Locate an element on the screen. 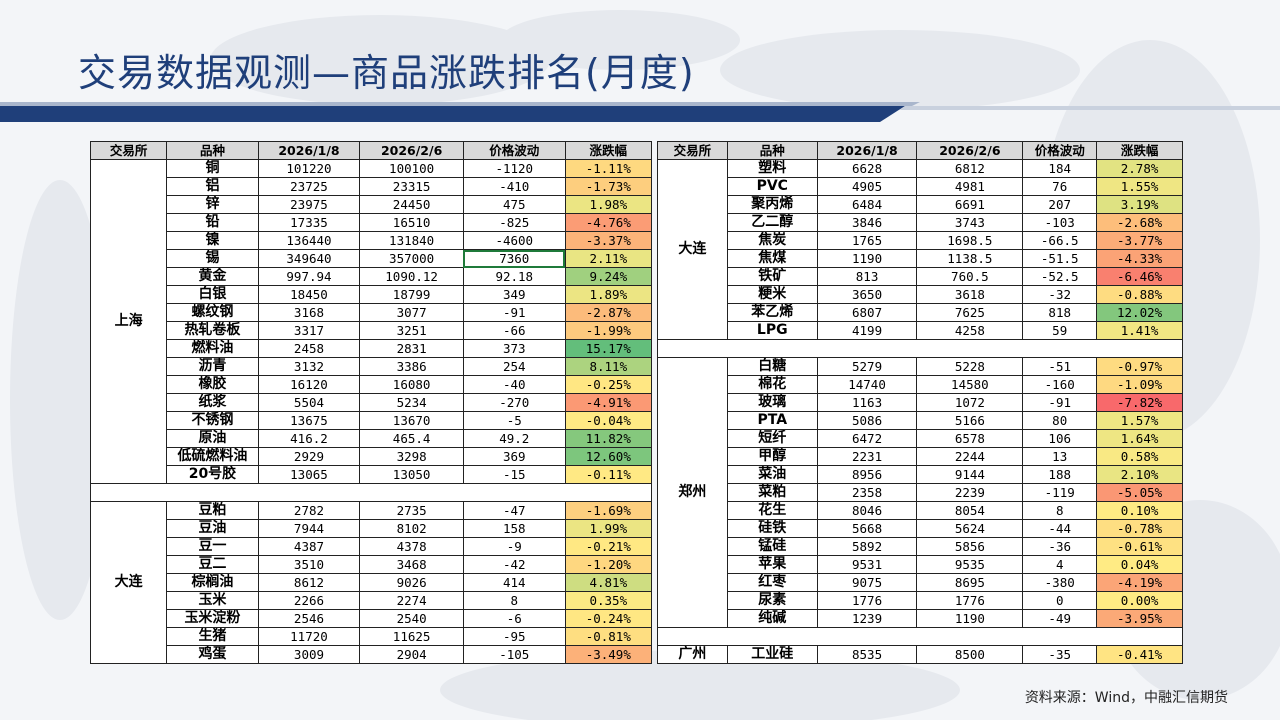  price-end: 3618 is located at coordinates (970, 294).